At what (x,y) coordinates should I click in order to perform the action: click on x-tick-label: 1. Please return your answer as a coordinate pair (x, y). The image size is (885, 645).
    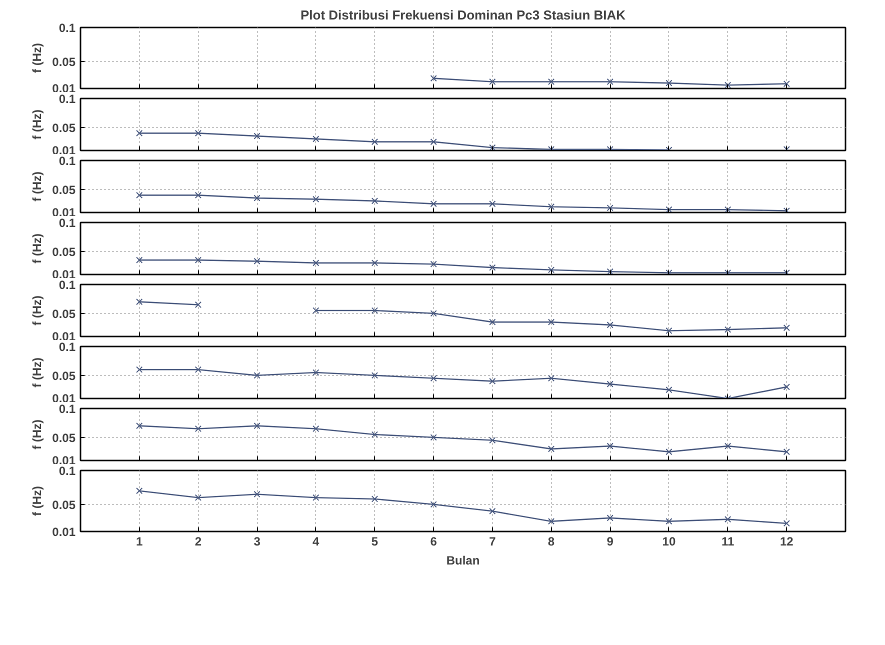
    Looking at the image, I should click on (140, 541).